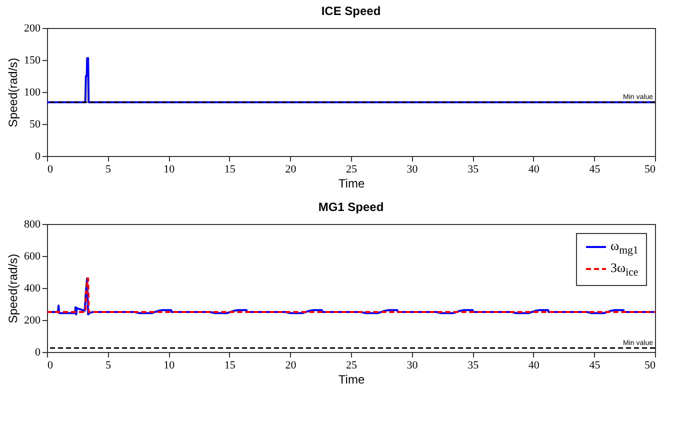 The height and width of the screenshot is (423, 681). I want to click on legend-label: 3ω$_{ice}$, so click(624, 269).